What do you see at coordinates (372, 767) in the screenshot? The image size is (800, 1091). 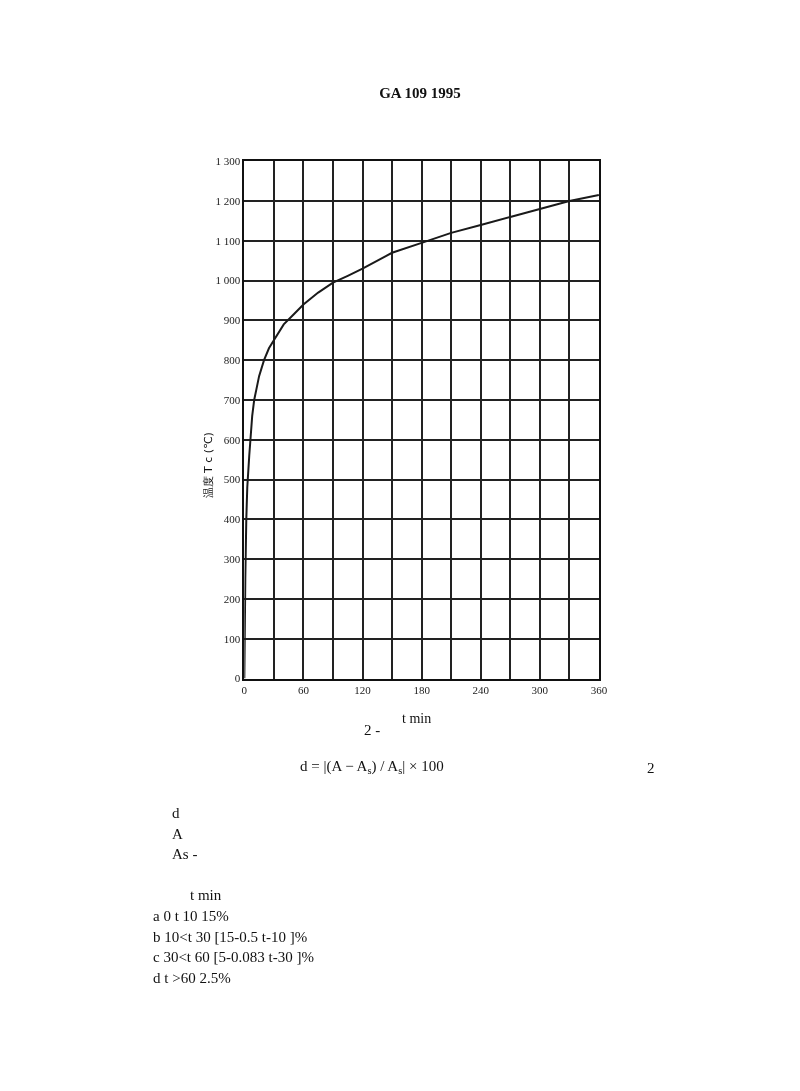 I see `text: d = |(A − A$_{s}$) / A$_{s}$| × 100` at bounding box center [372, 767].